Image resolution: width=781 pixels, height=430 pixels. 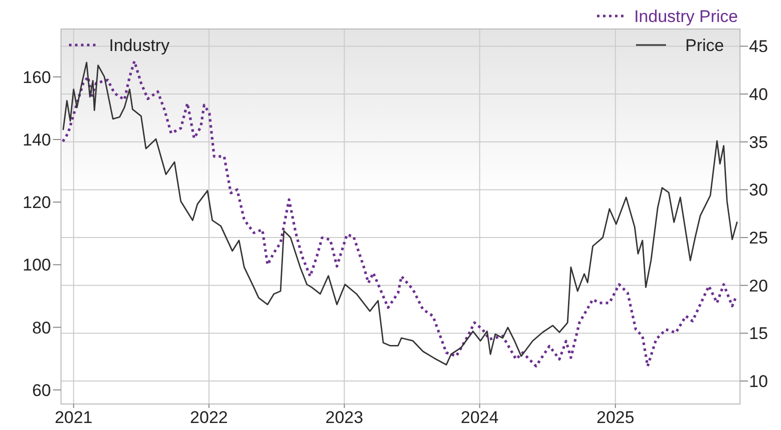 What do you see at coordinates (758, 46) in the screenshot?
I see `y2-tick-label: 45` at bounding box center [758, 46].